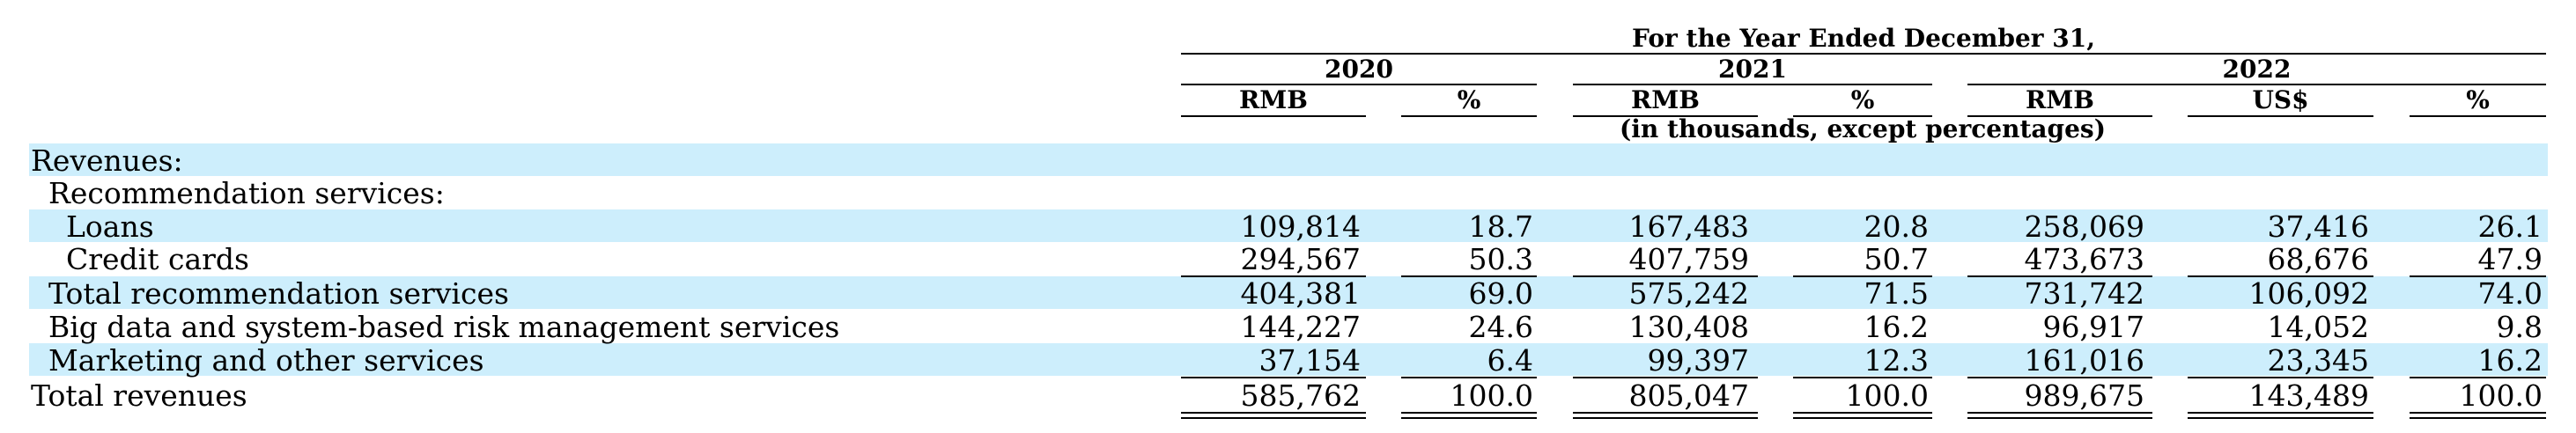 This screenshot has width=2576, height=433. I want to click on table-cell: 106,092, so click(2308, 293).